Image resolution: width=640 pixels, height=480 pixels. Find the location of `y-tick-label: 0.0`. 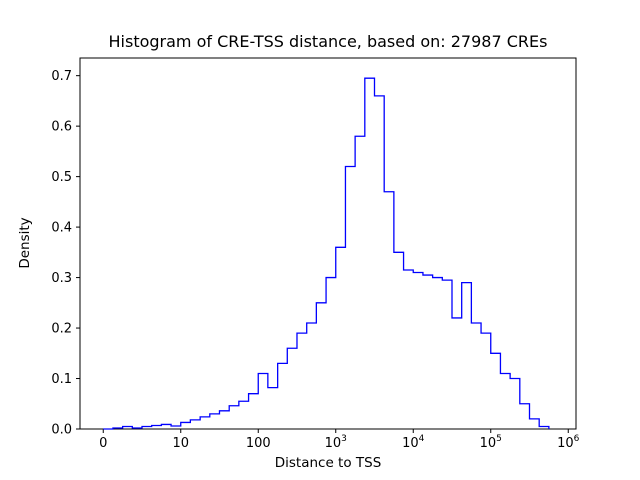

y-tick-label: 0.0 is located at coordinates (61, 430).